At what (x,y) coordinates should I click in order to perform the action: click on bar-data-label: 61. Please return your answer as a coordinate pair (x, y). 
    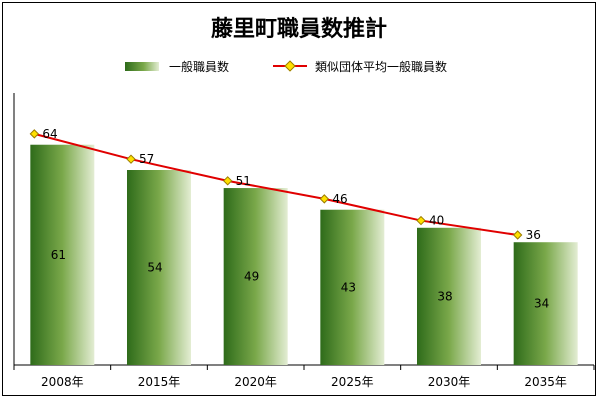
    Looking at the image, I should click on (58, 255).